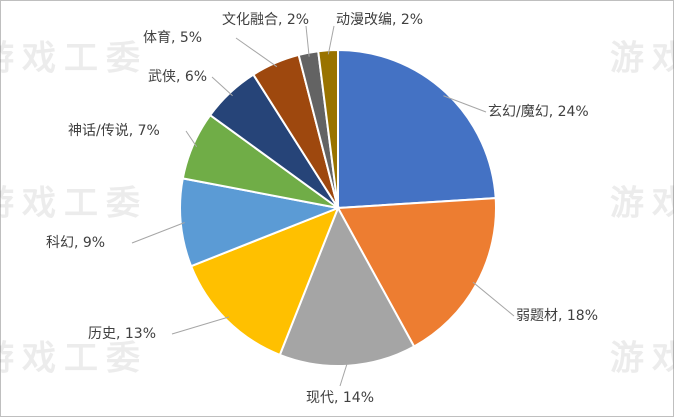 This screenshot has height=417, width=674. I want to click on data-label: 历史, 13%, so click(122, 334).